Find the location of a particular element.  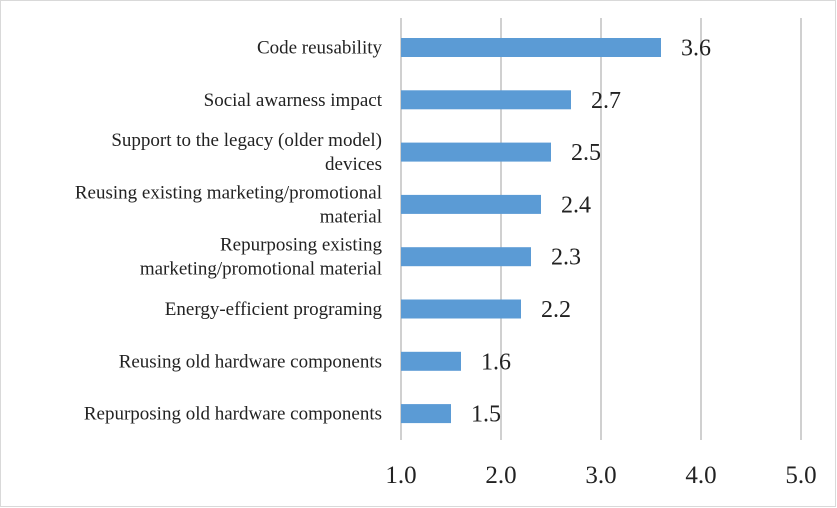

data-label: 2.4 is located at coordinates (576, 205).